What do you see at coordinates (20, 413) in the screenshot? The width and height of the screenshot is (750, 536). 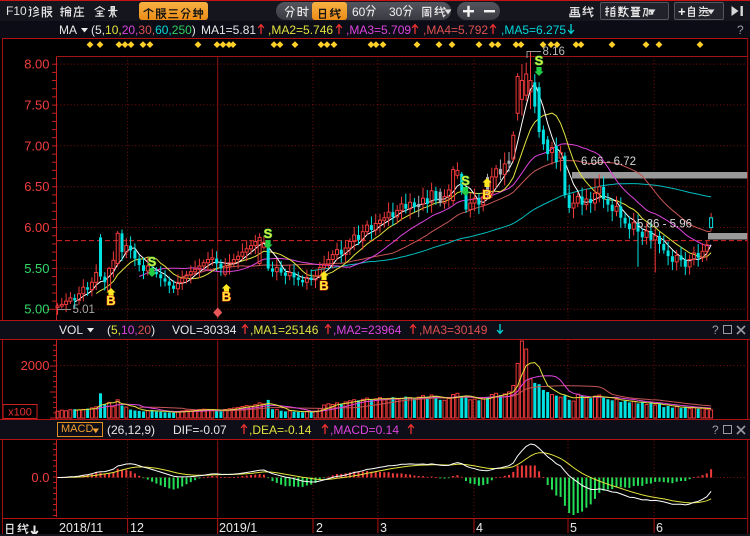 I see `svg-text: x100` at bounding box center [20, 413].